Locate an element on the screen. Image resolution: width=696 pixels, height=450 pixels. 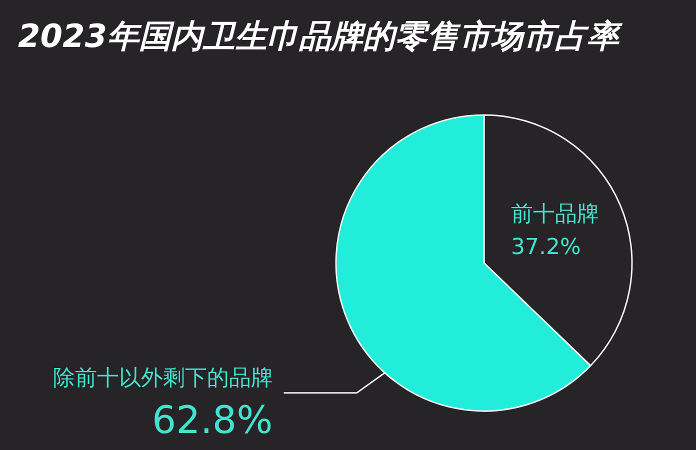
data-label: 37.2% is located at coordinates (546, 247).